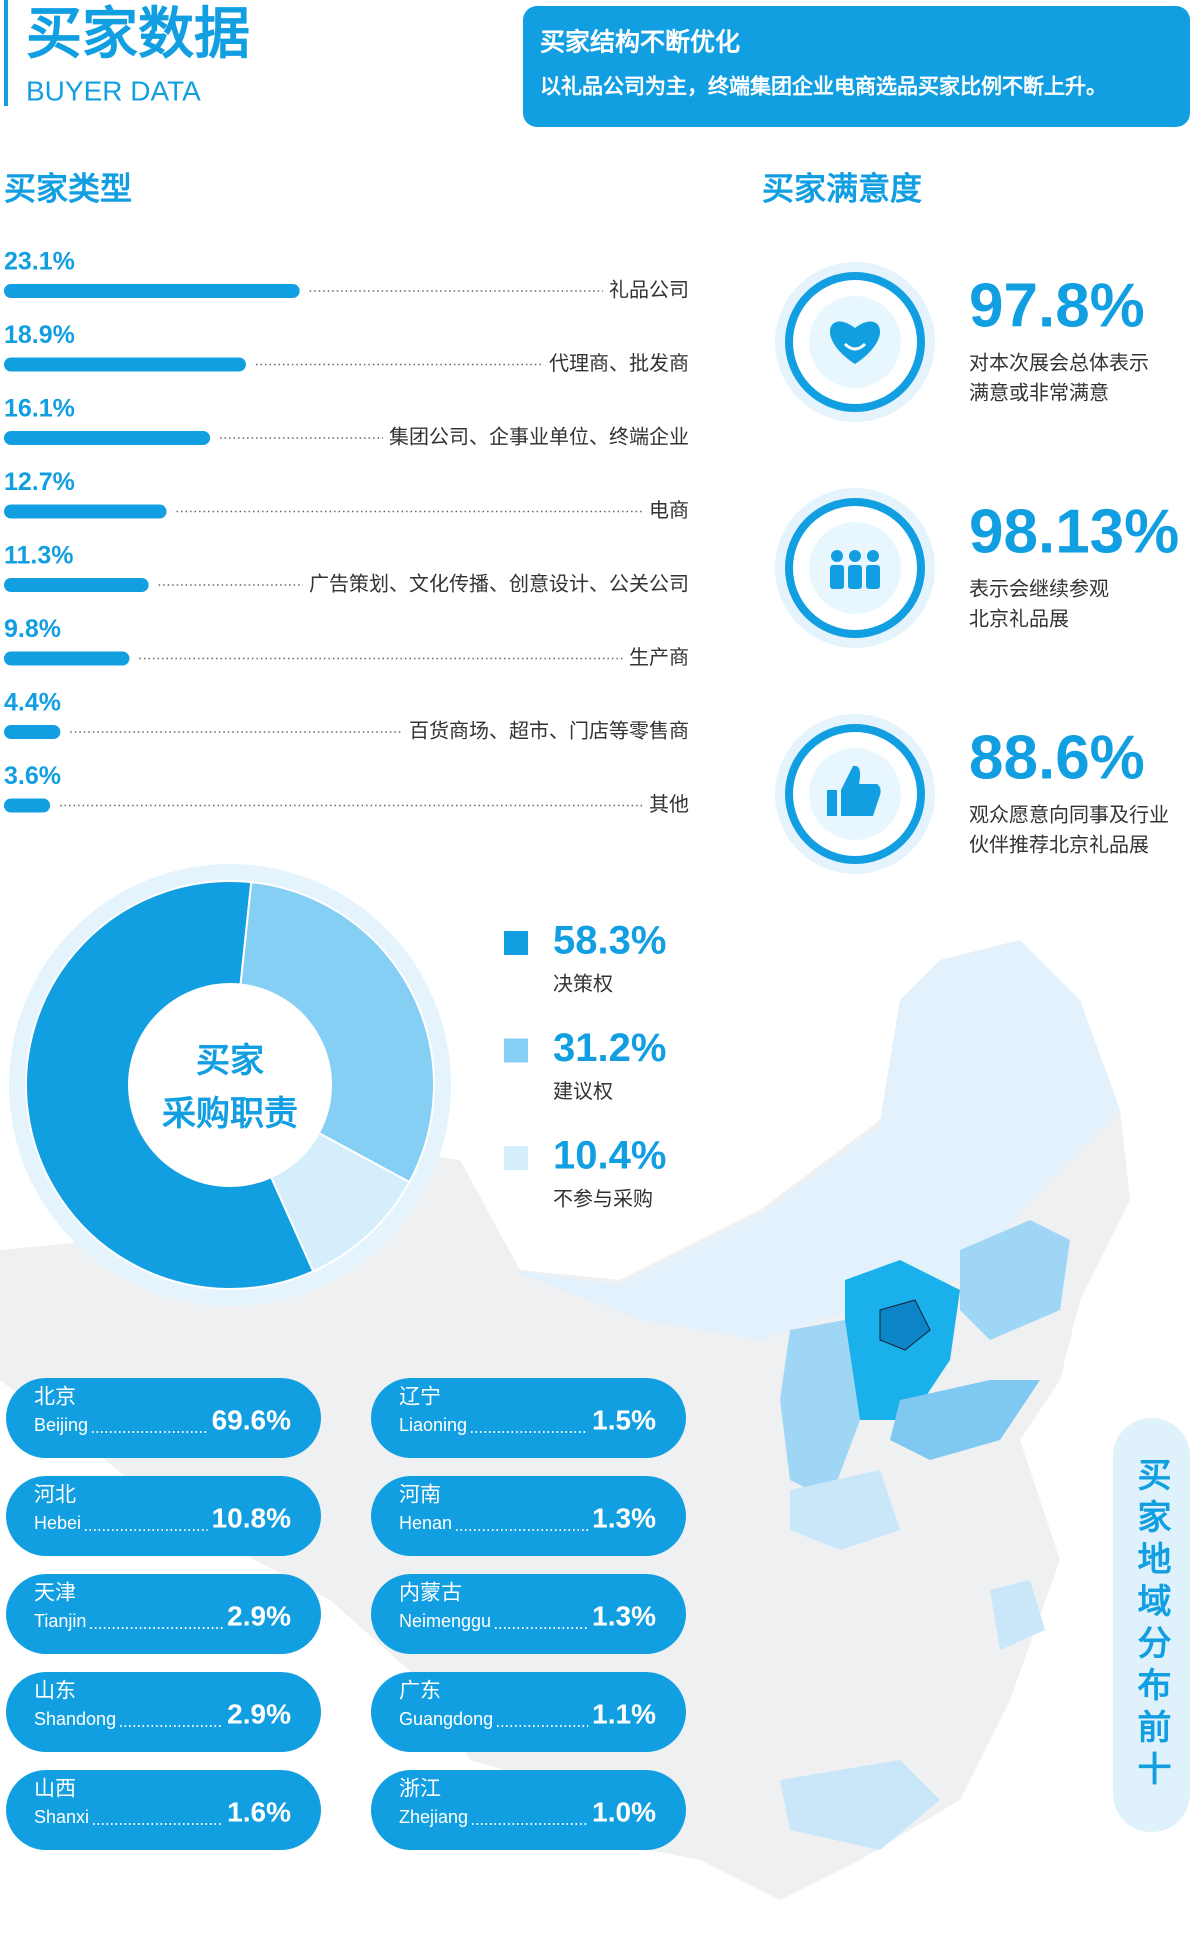 Image resolution: width=1200 pixels, height=1936 pixels. What do you see at coordinates (823, 87) in the screenshot?
I see `banner-text: 以礼品公司为主，终端集团企业电商选品买家比例不断上升。` at bounding box center [823, 87].